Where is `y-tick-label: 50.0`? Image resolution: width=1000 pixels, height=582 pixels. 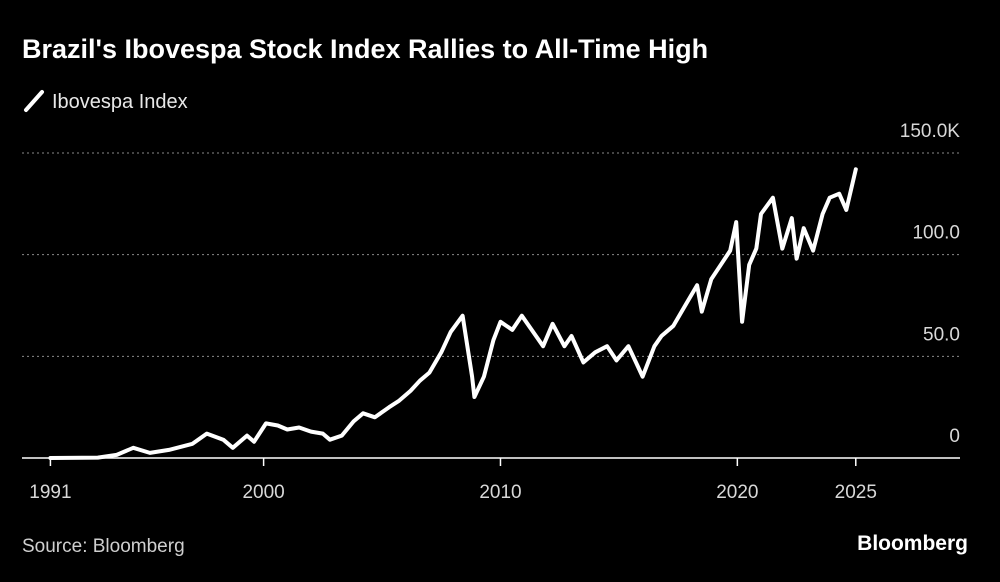 y-tick-label: 50.0 is located at coordinates (941, 334).